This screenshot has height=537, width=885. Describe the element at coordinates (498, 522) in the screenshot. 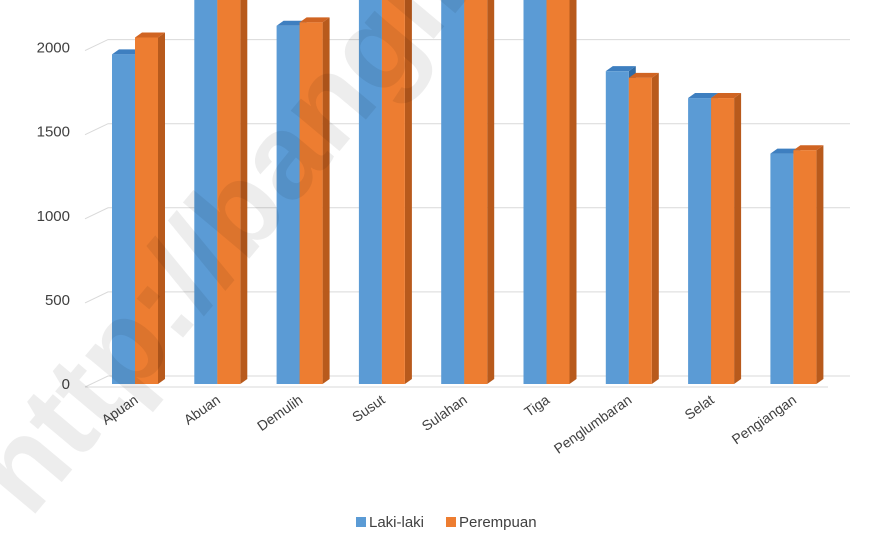

I see `legend-label: Perempuan` at that location.